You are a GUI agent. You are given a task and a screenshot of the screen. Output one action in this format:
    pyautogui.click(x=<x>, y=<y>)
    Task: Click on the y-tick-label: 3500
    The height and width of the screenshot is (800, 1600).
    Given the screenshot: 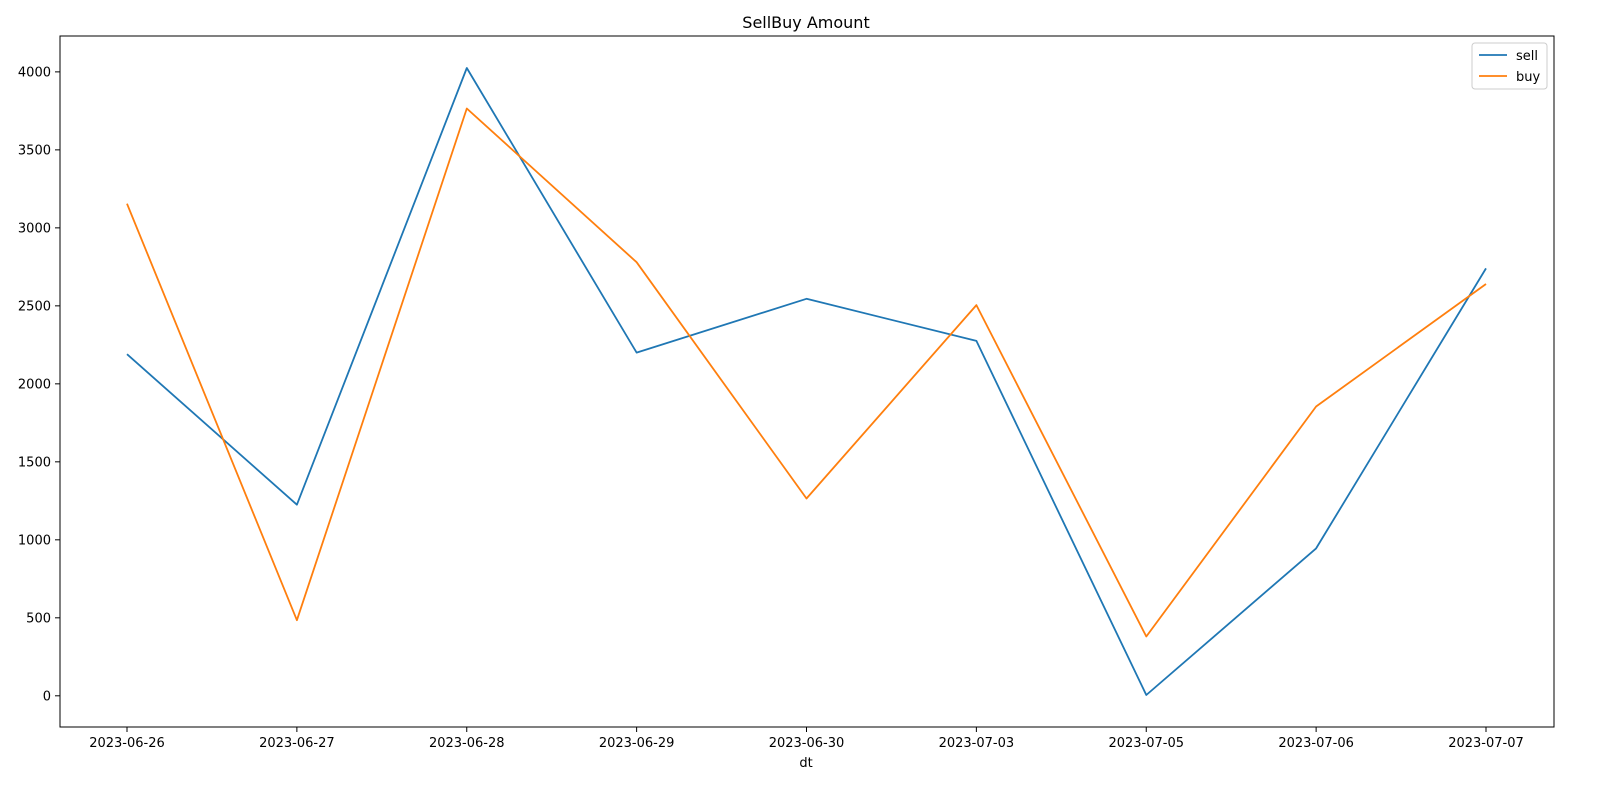 What is the action you would take?
    pyautogui.click(x=34, y=150)
    